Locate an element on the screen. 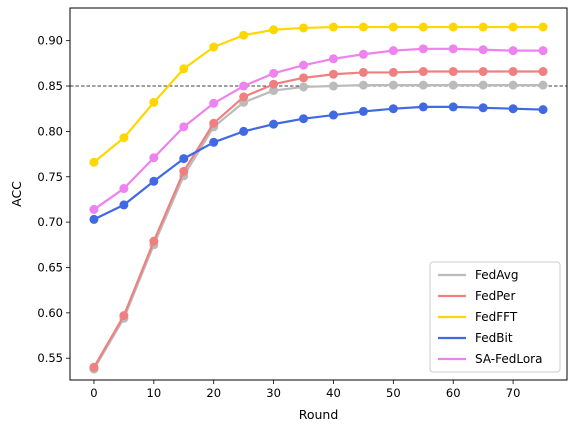 This screenshot has width=576, height=432. legend-label: FedBit is located at coordinates (494, 338).